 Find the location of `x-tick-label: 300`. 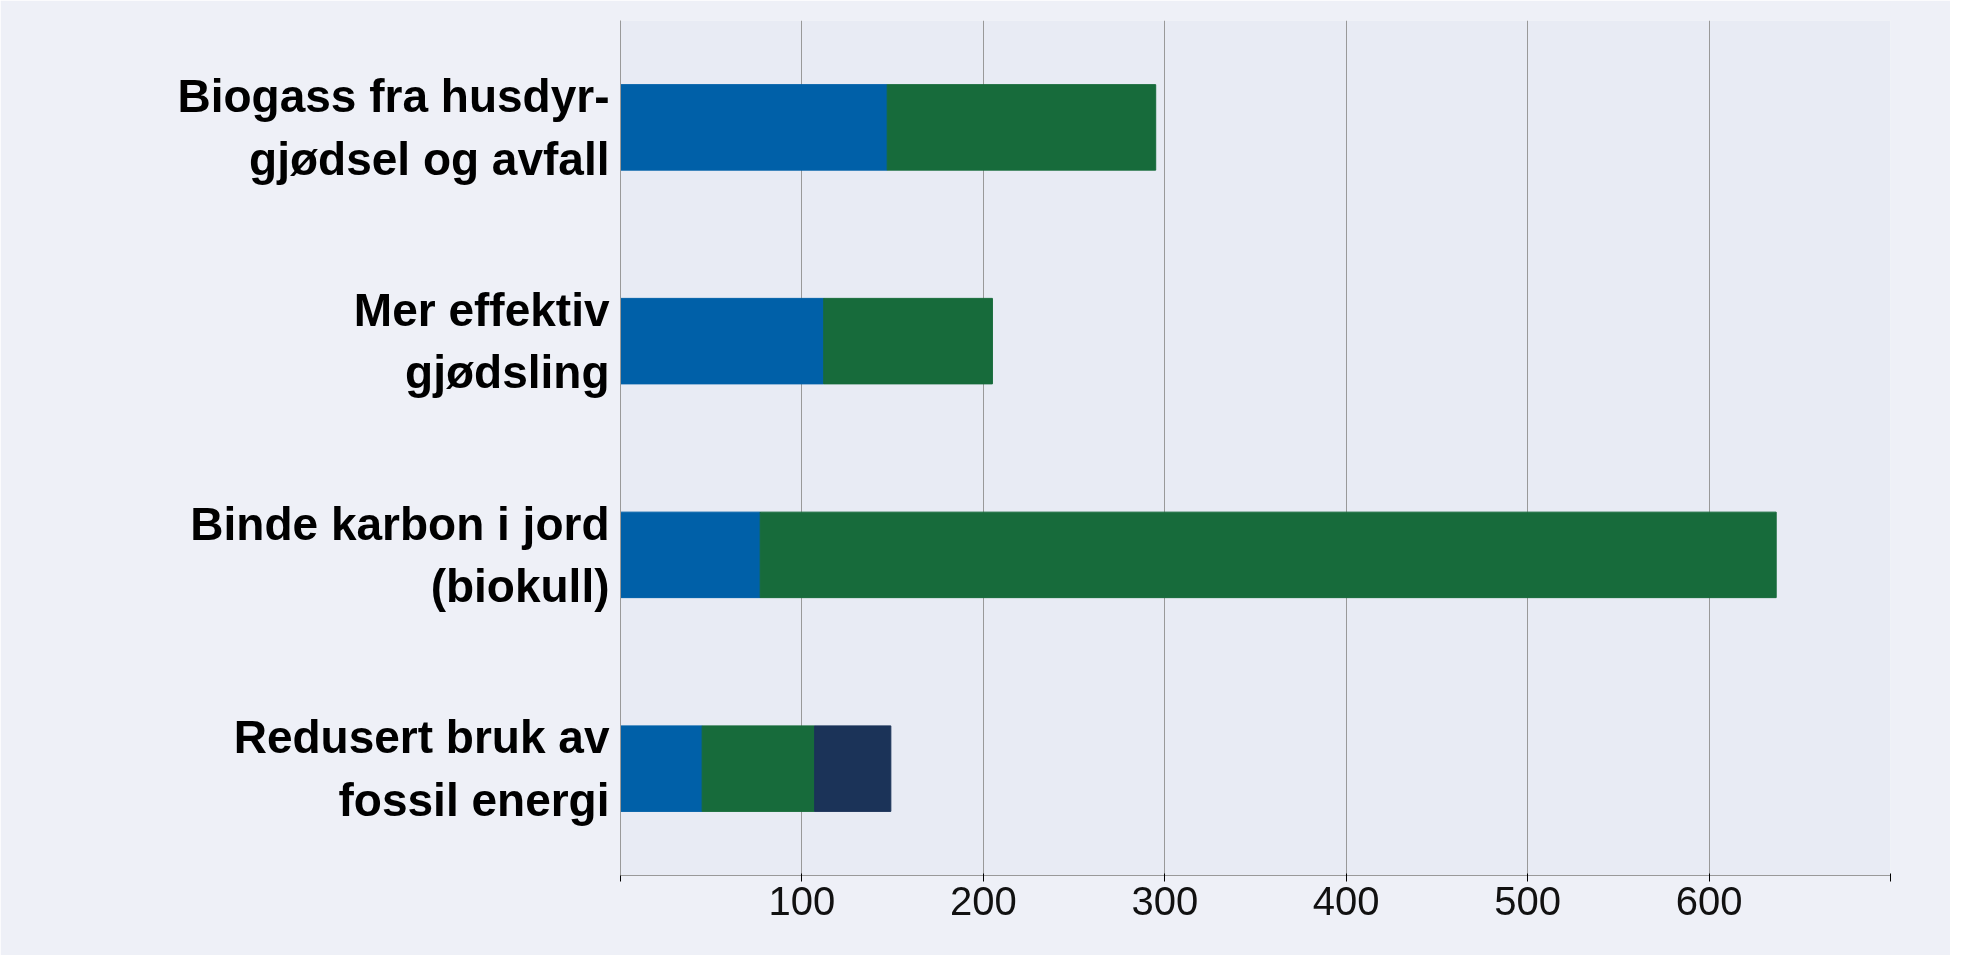

x-tick-label: 300 is located at coordinates (1165, 900).